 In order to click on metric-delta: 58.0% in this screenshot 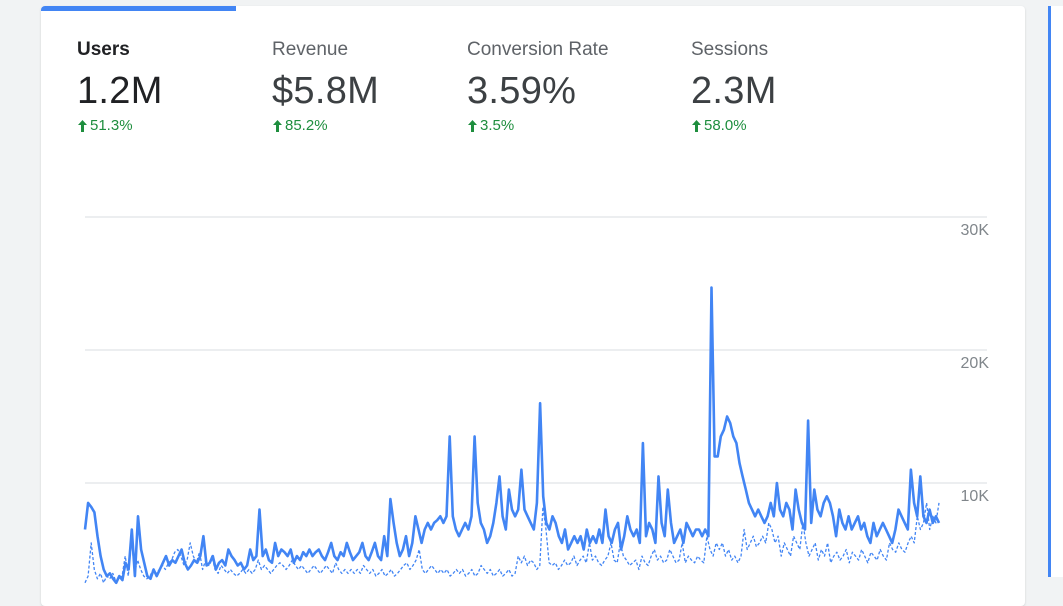, I will do `click(734, 126)`.